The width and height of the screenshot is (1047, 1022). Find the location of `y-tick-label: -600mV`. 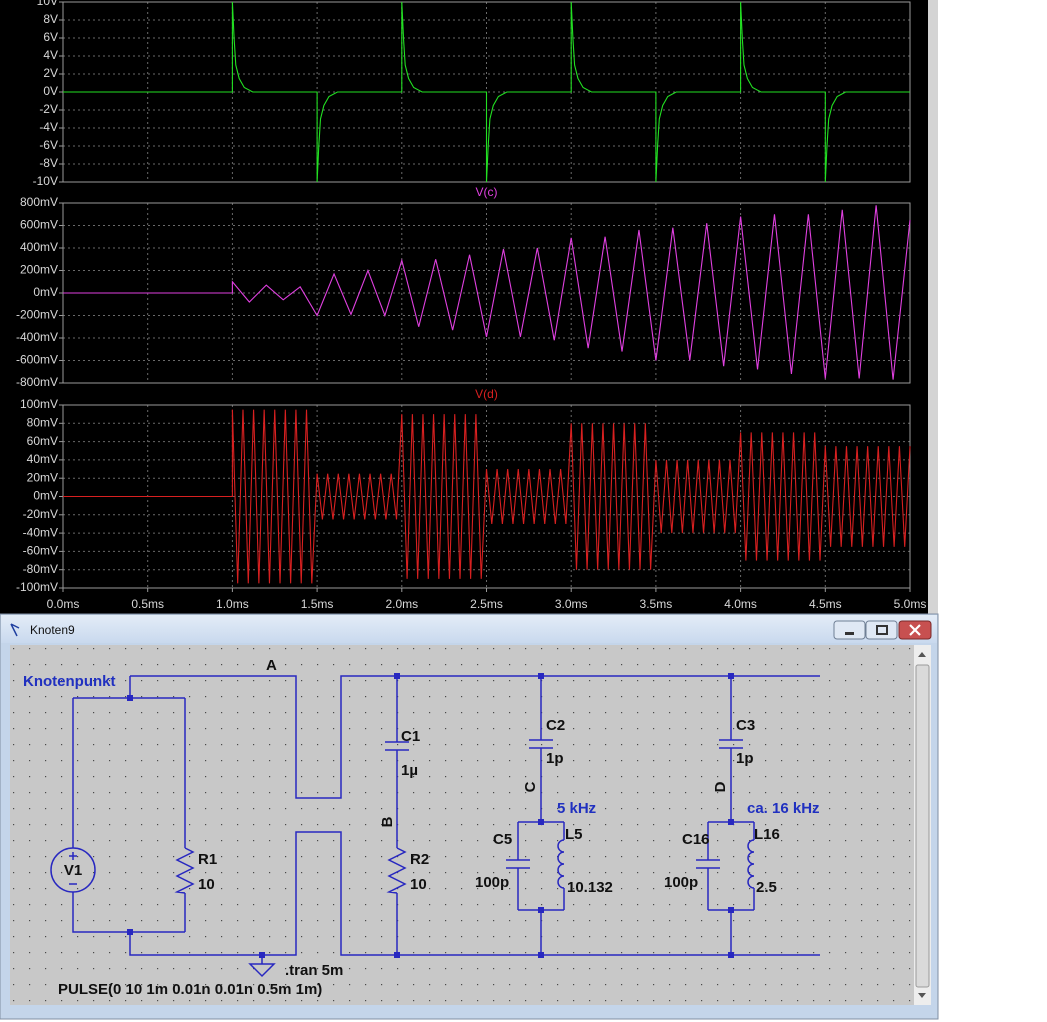

y-tick-label: -600mV is located at coordinates (37, 360).